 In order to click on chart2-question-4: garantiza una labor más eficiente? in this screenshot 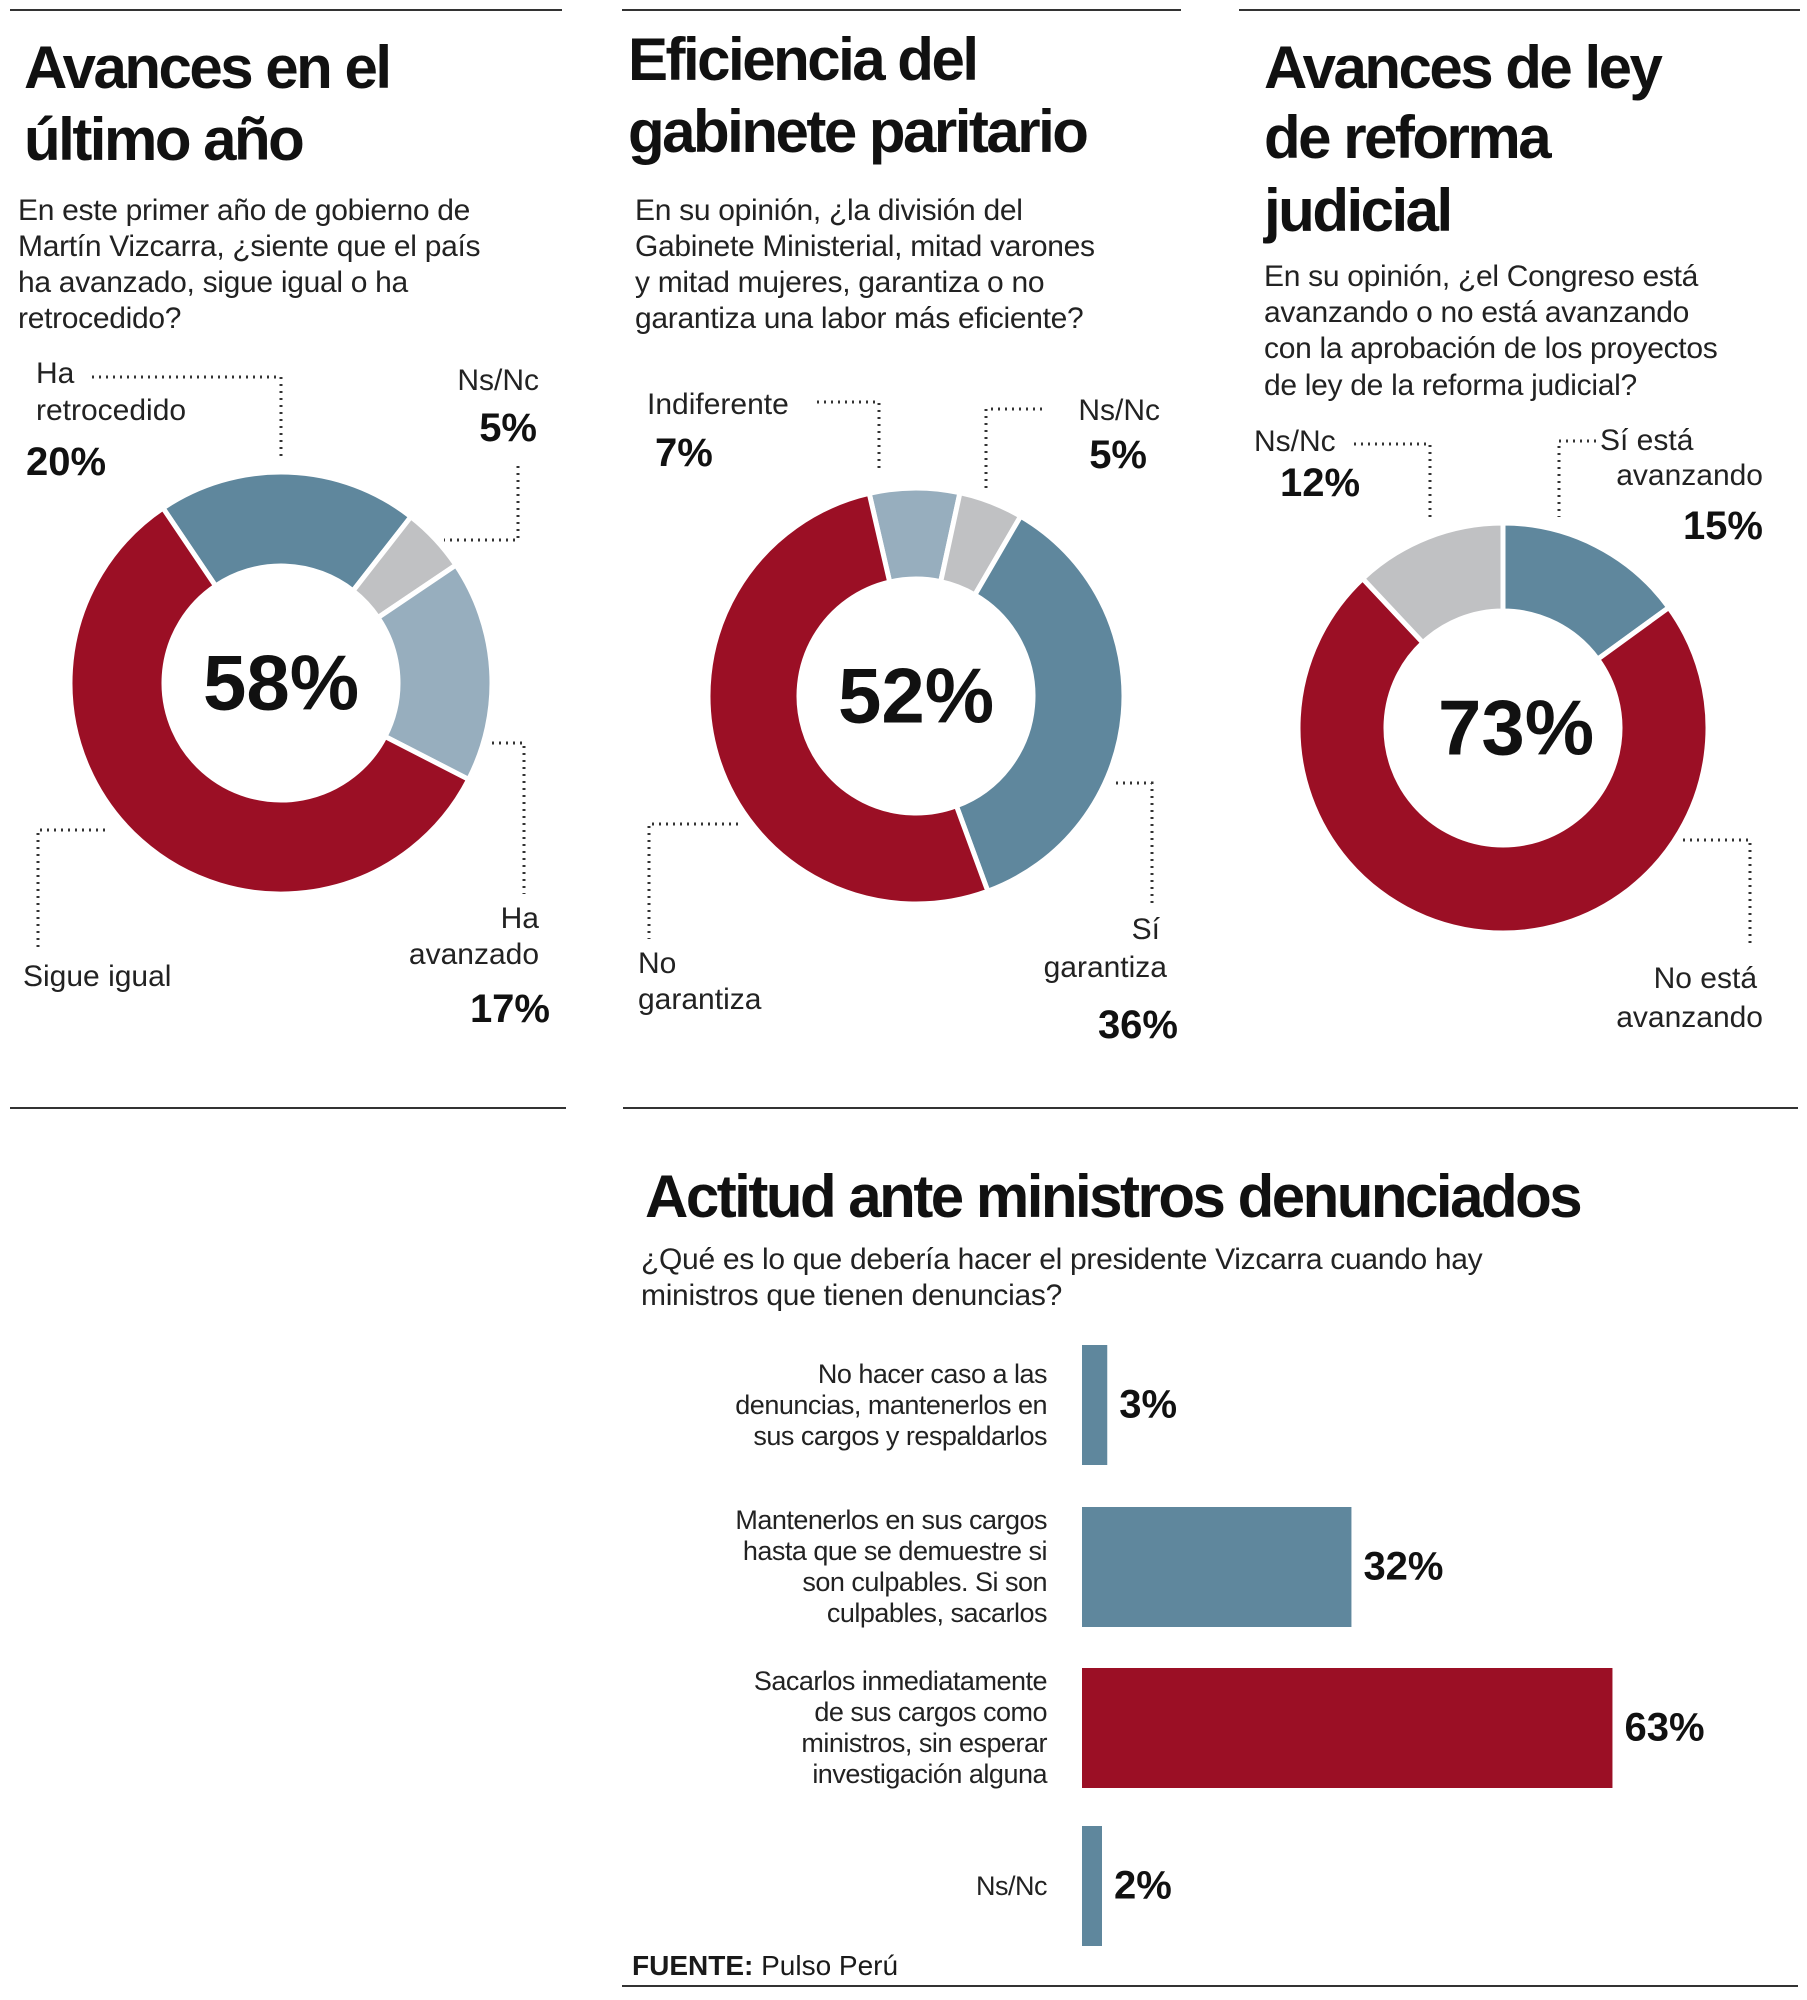, I will do `click(859, 318)`.